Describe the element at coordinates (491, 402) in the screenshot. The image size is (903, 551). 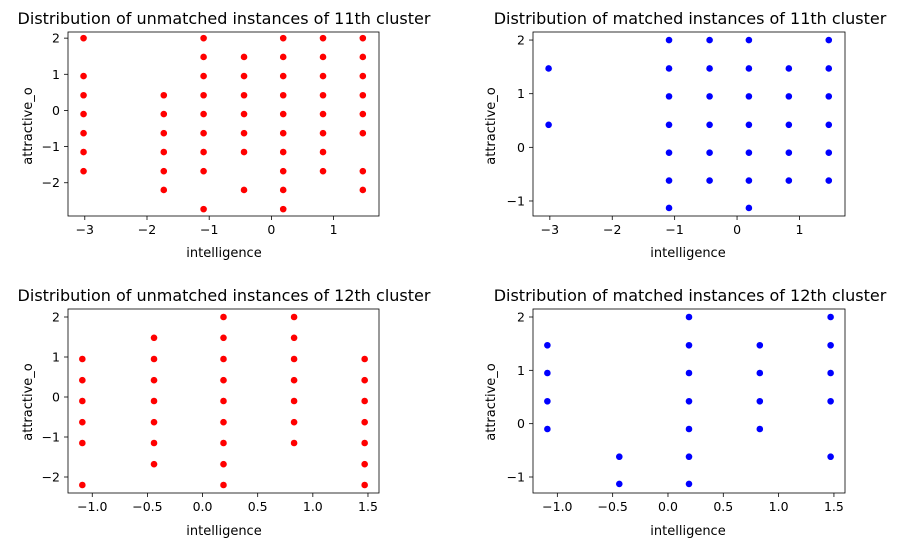
I see `chart-3-ylabel: attractive_o` at that location.